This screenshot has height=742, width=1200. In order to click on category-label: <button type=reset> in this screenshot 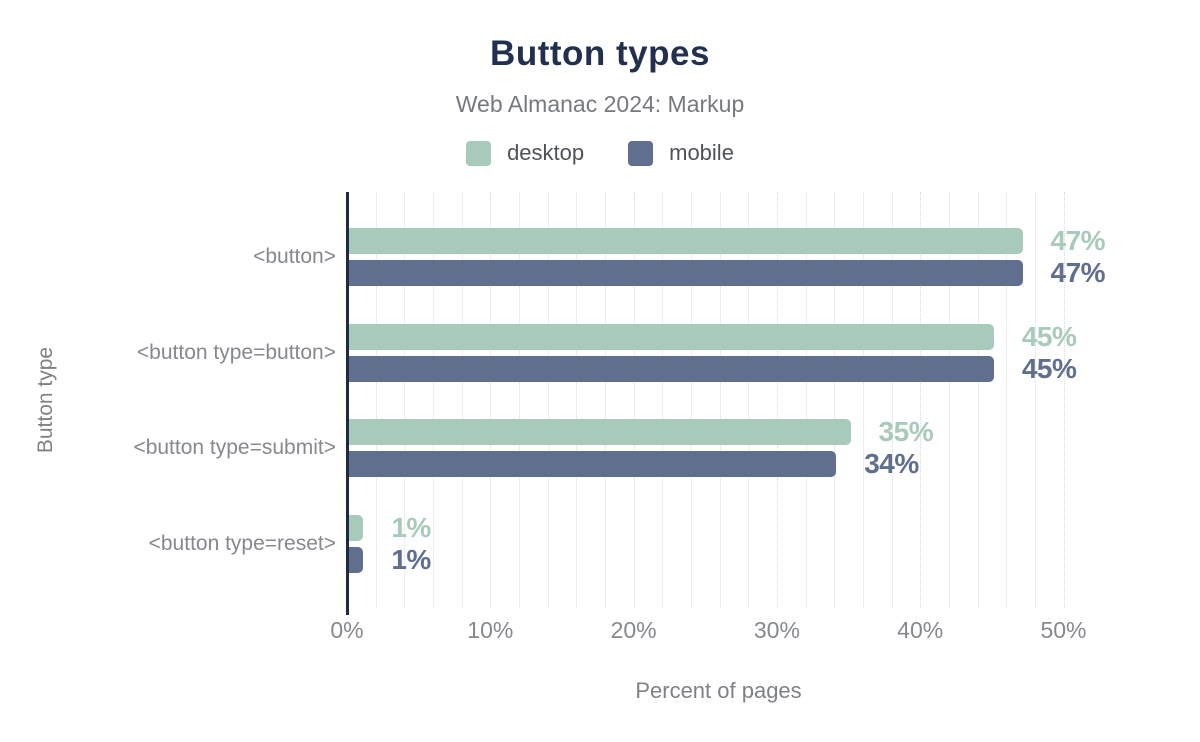, I will do `click(242, 543)`.